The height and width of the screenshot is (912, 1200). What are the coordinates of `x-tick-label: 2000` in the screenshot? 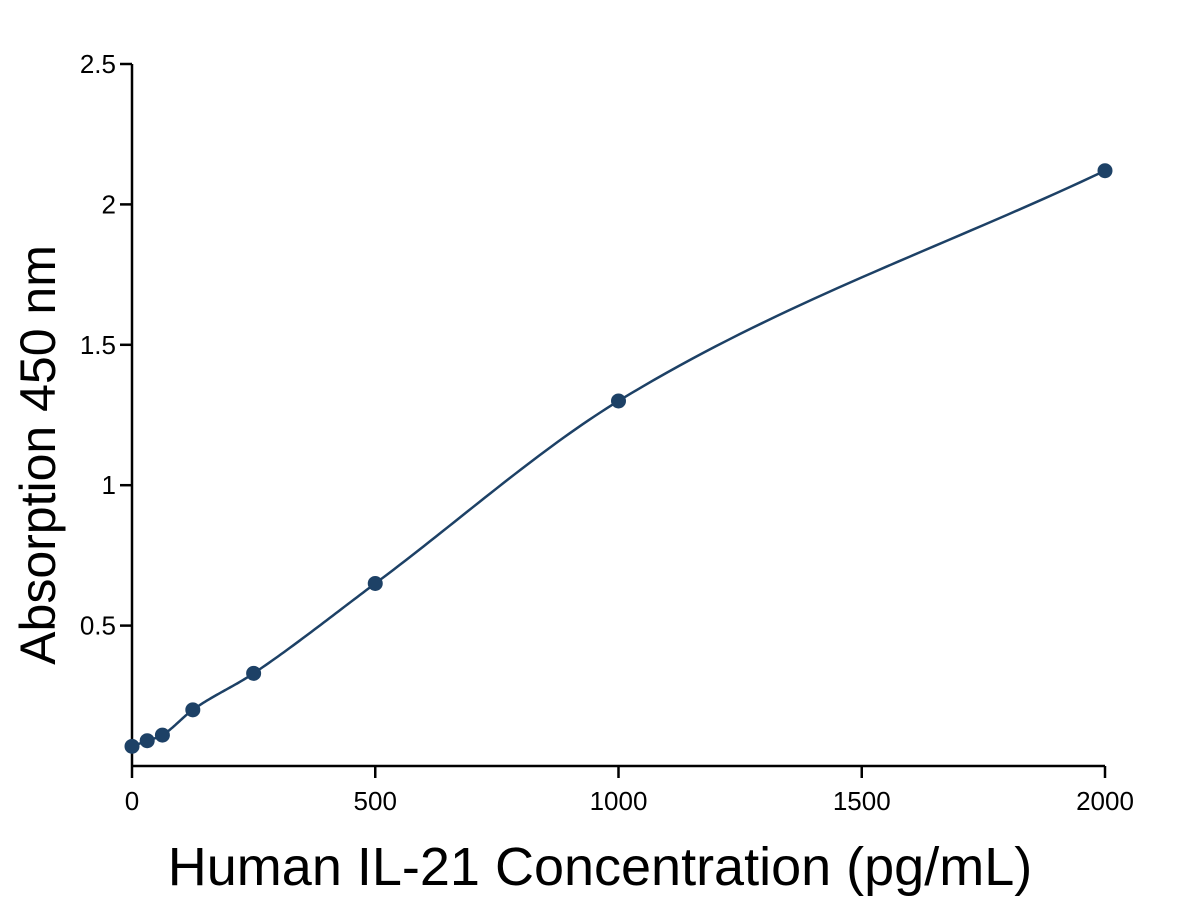 It's located at (1105, 801).